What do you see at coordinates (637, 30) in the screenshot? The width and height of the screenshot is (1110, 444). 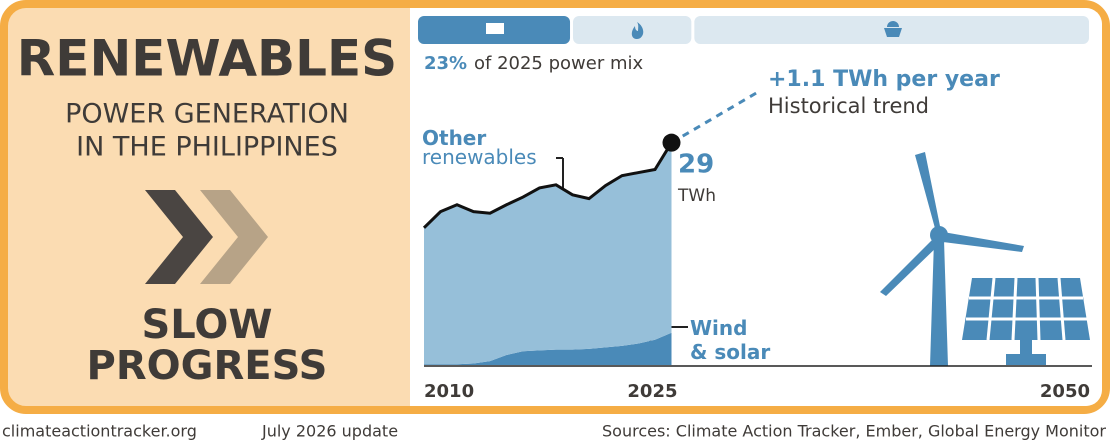 I see `icon-flame` at bounding box center [637, 30].